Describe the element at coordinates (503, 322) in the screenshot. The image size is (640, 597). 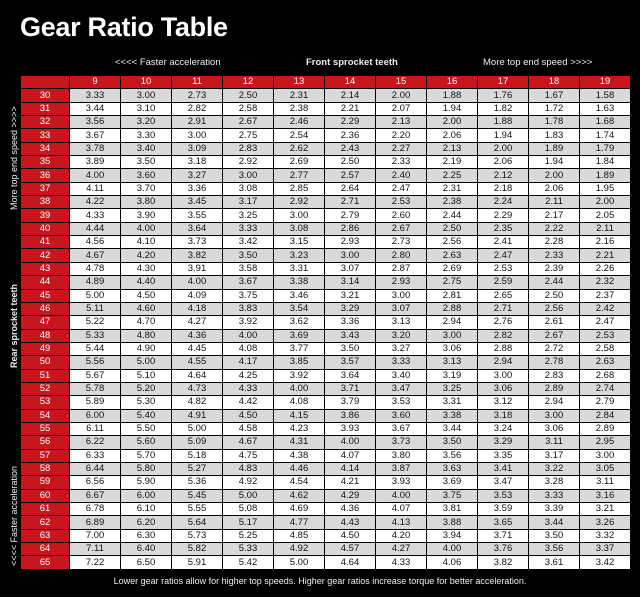
I see `ratio-cell: 2.76` at that location.